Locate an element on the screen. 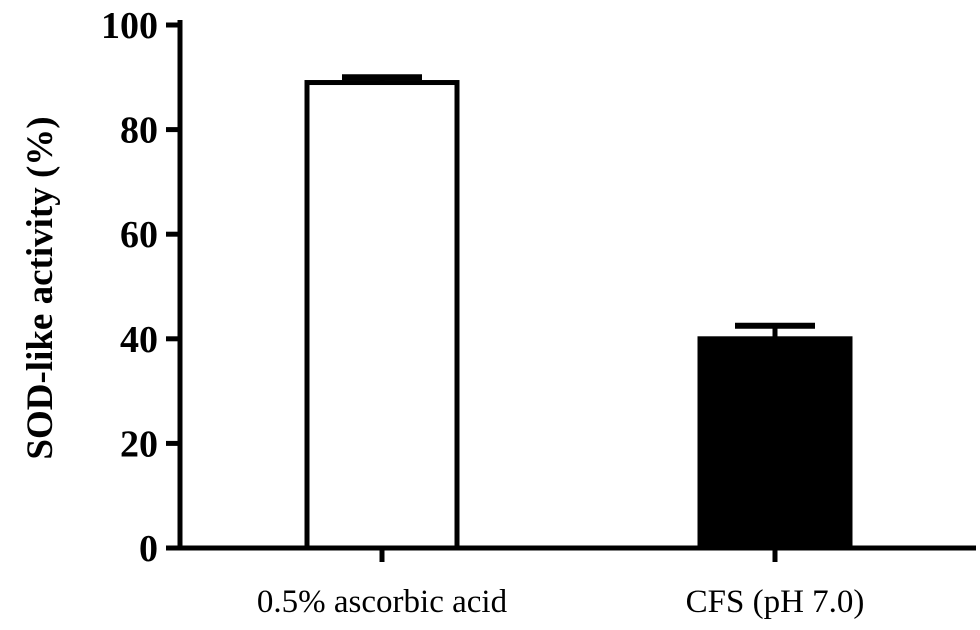  y-tick-label: 100 is located at coordinates (129, 26).